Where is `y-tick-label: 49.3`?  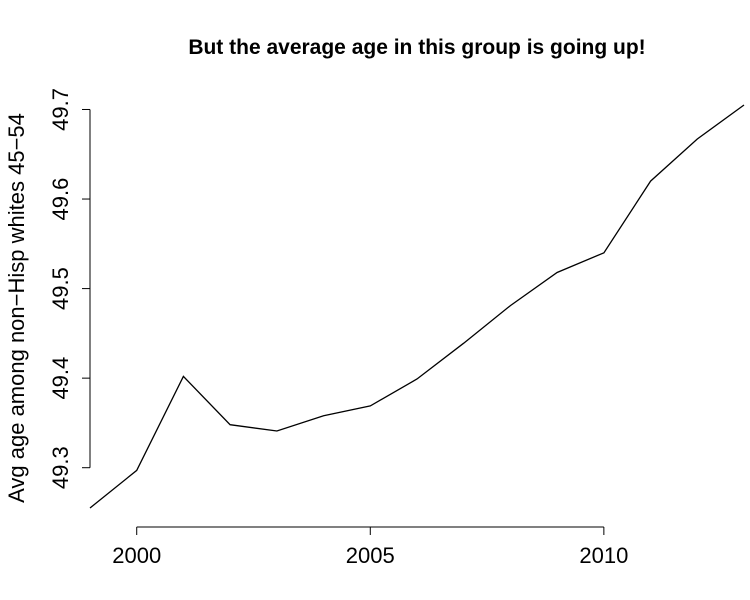 y-tick-label: 49.3 is located at coordinates (60, 467).